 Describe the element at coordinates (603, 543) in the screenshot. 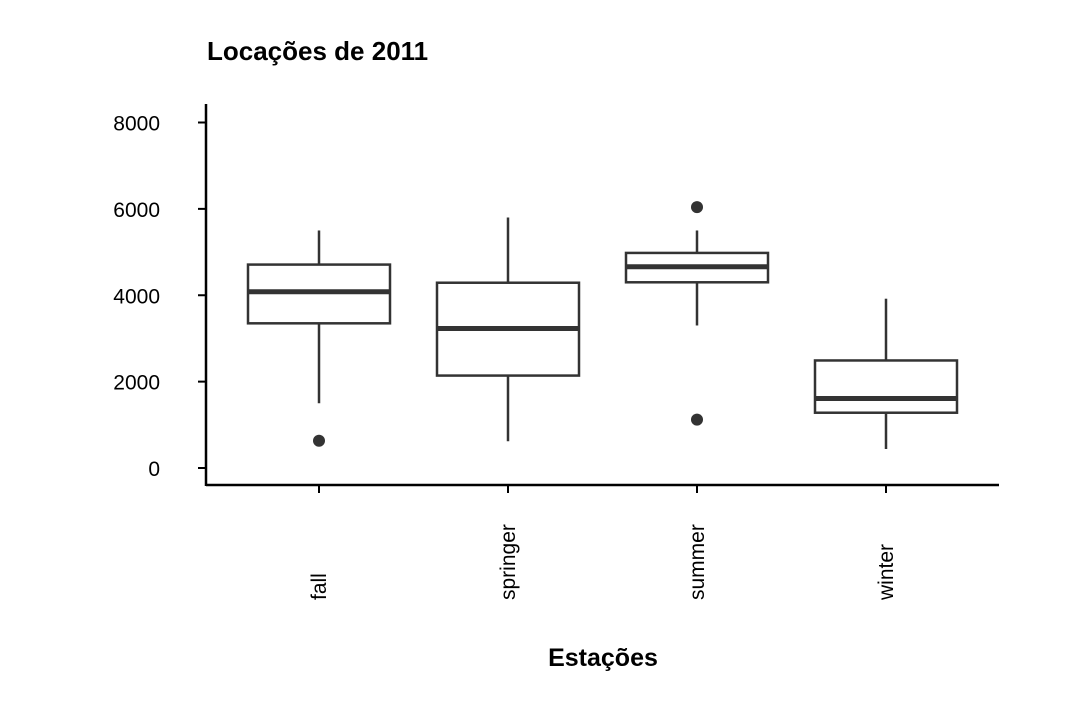

I see `x-axis-ticks: fall springer summer winter` at that location.